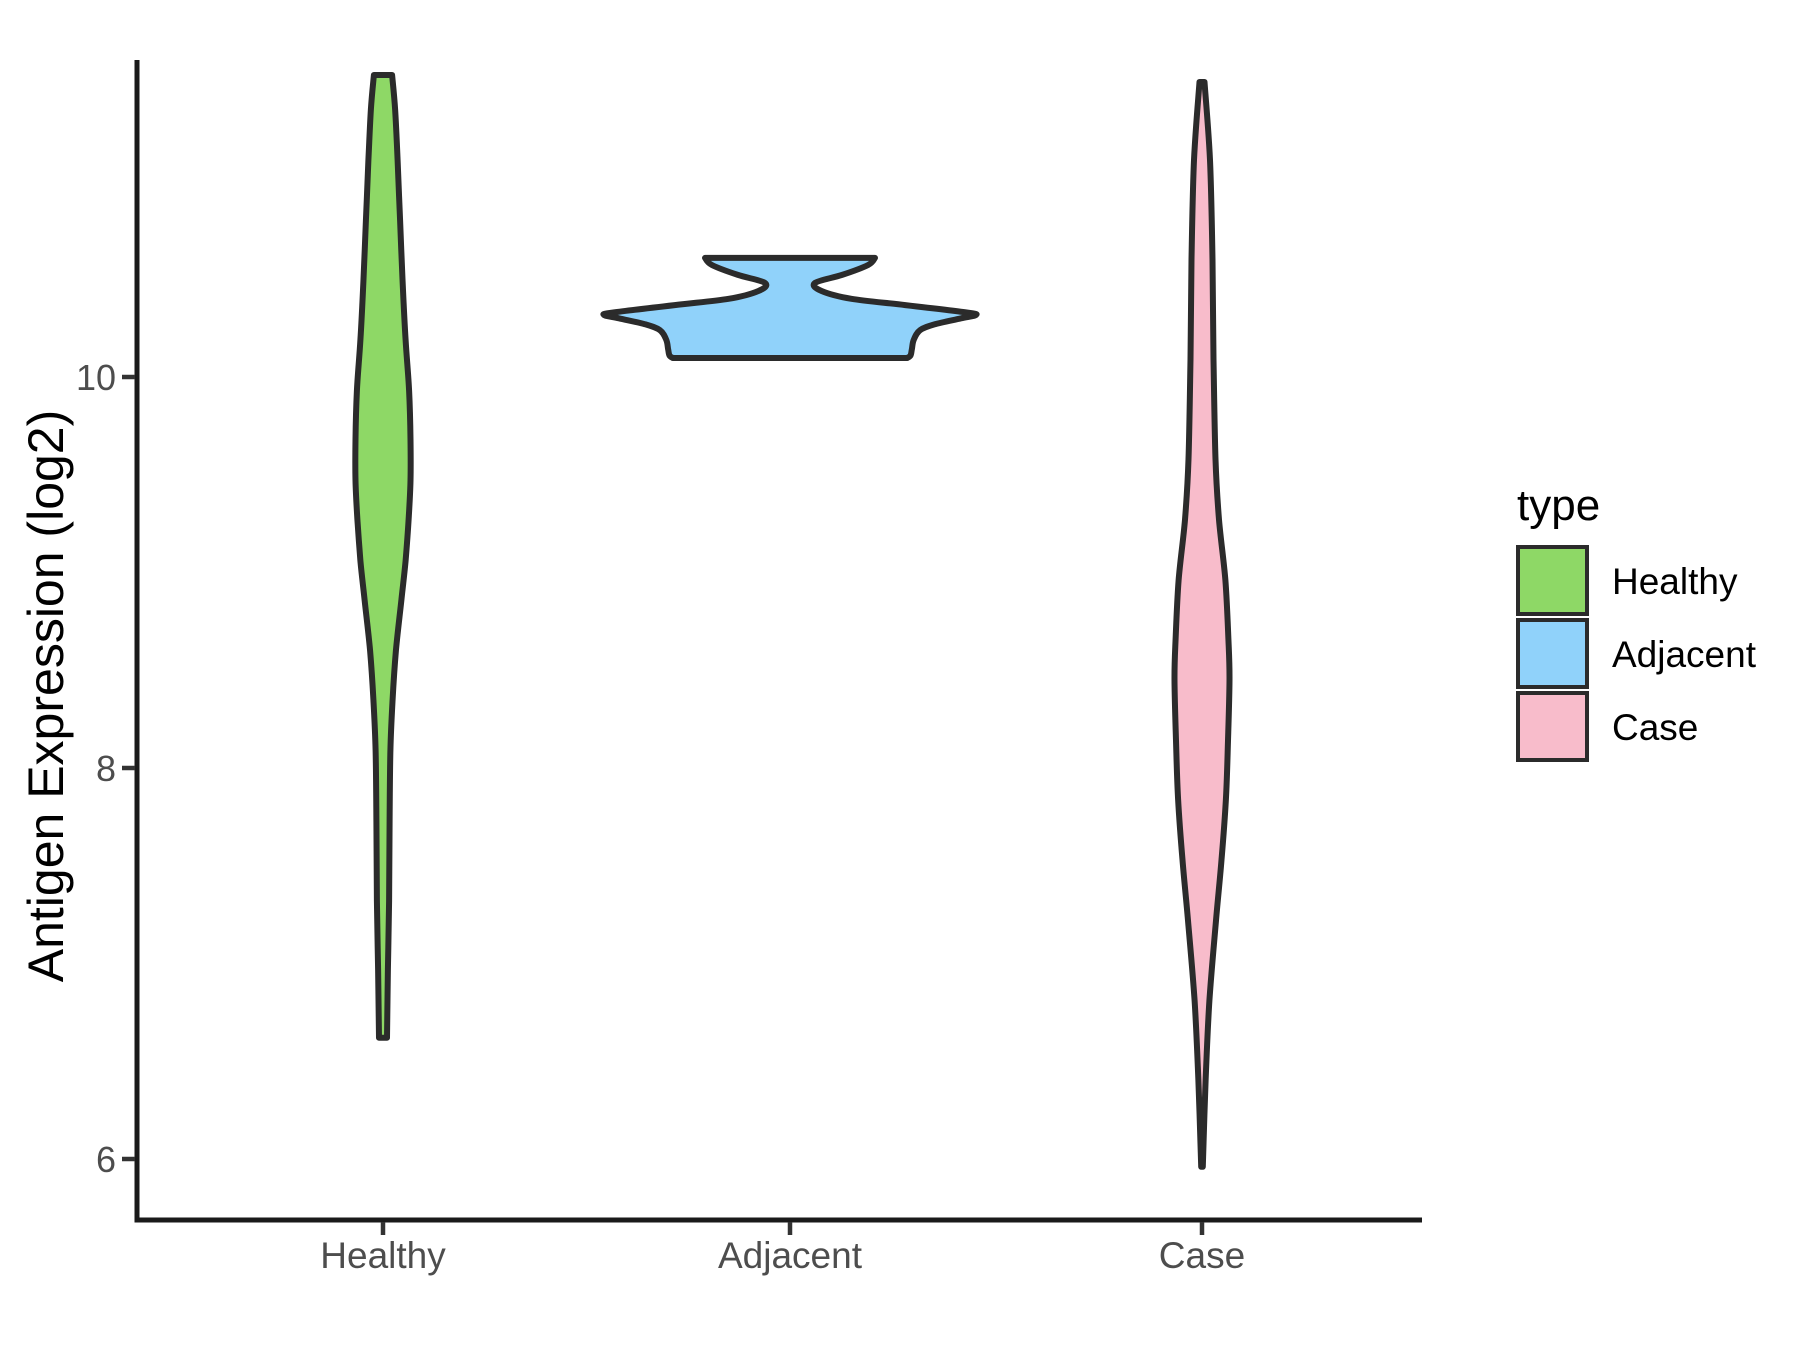  I want to click on violin-healthy, so click(383, 556).